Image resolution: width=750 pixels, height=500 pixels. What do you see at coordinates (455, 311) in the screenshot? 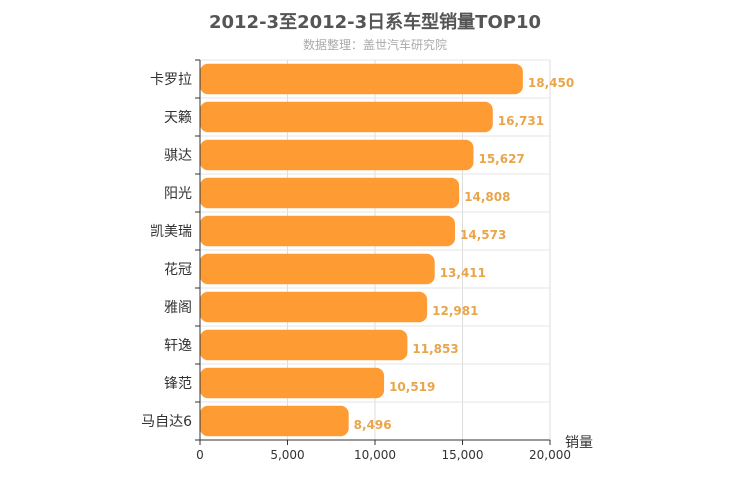
I see `data-label: 12,981` at bounding box center [455, 311].